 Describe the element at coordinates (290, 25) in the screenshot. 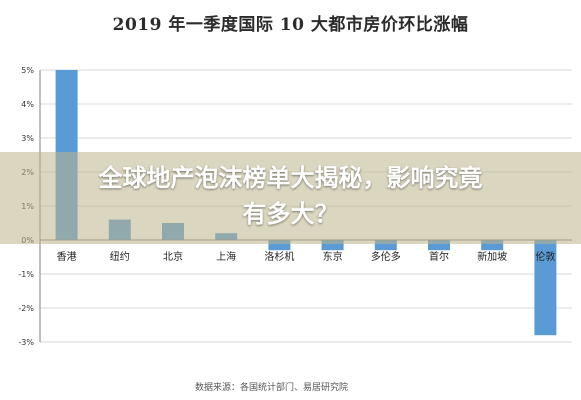

I see `chart-title: 2019 年一季度国际 10 大都市房价环比涨幅` at that location.